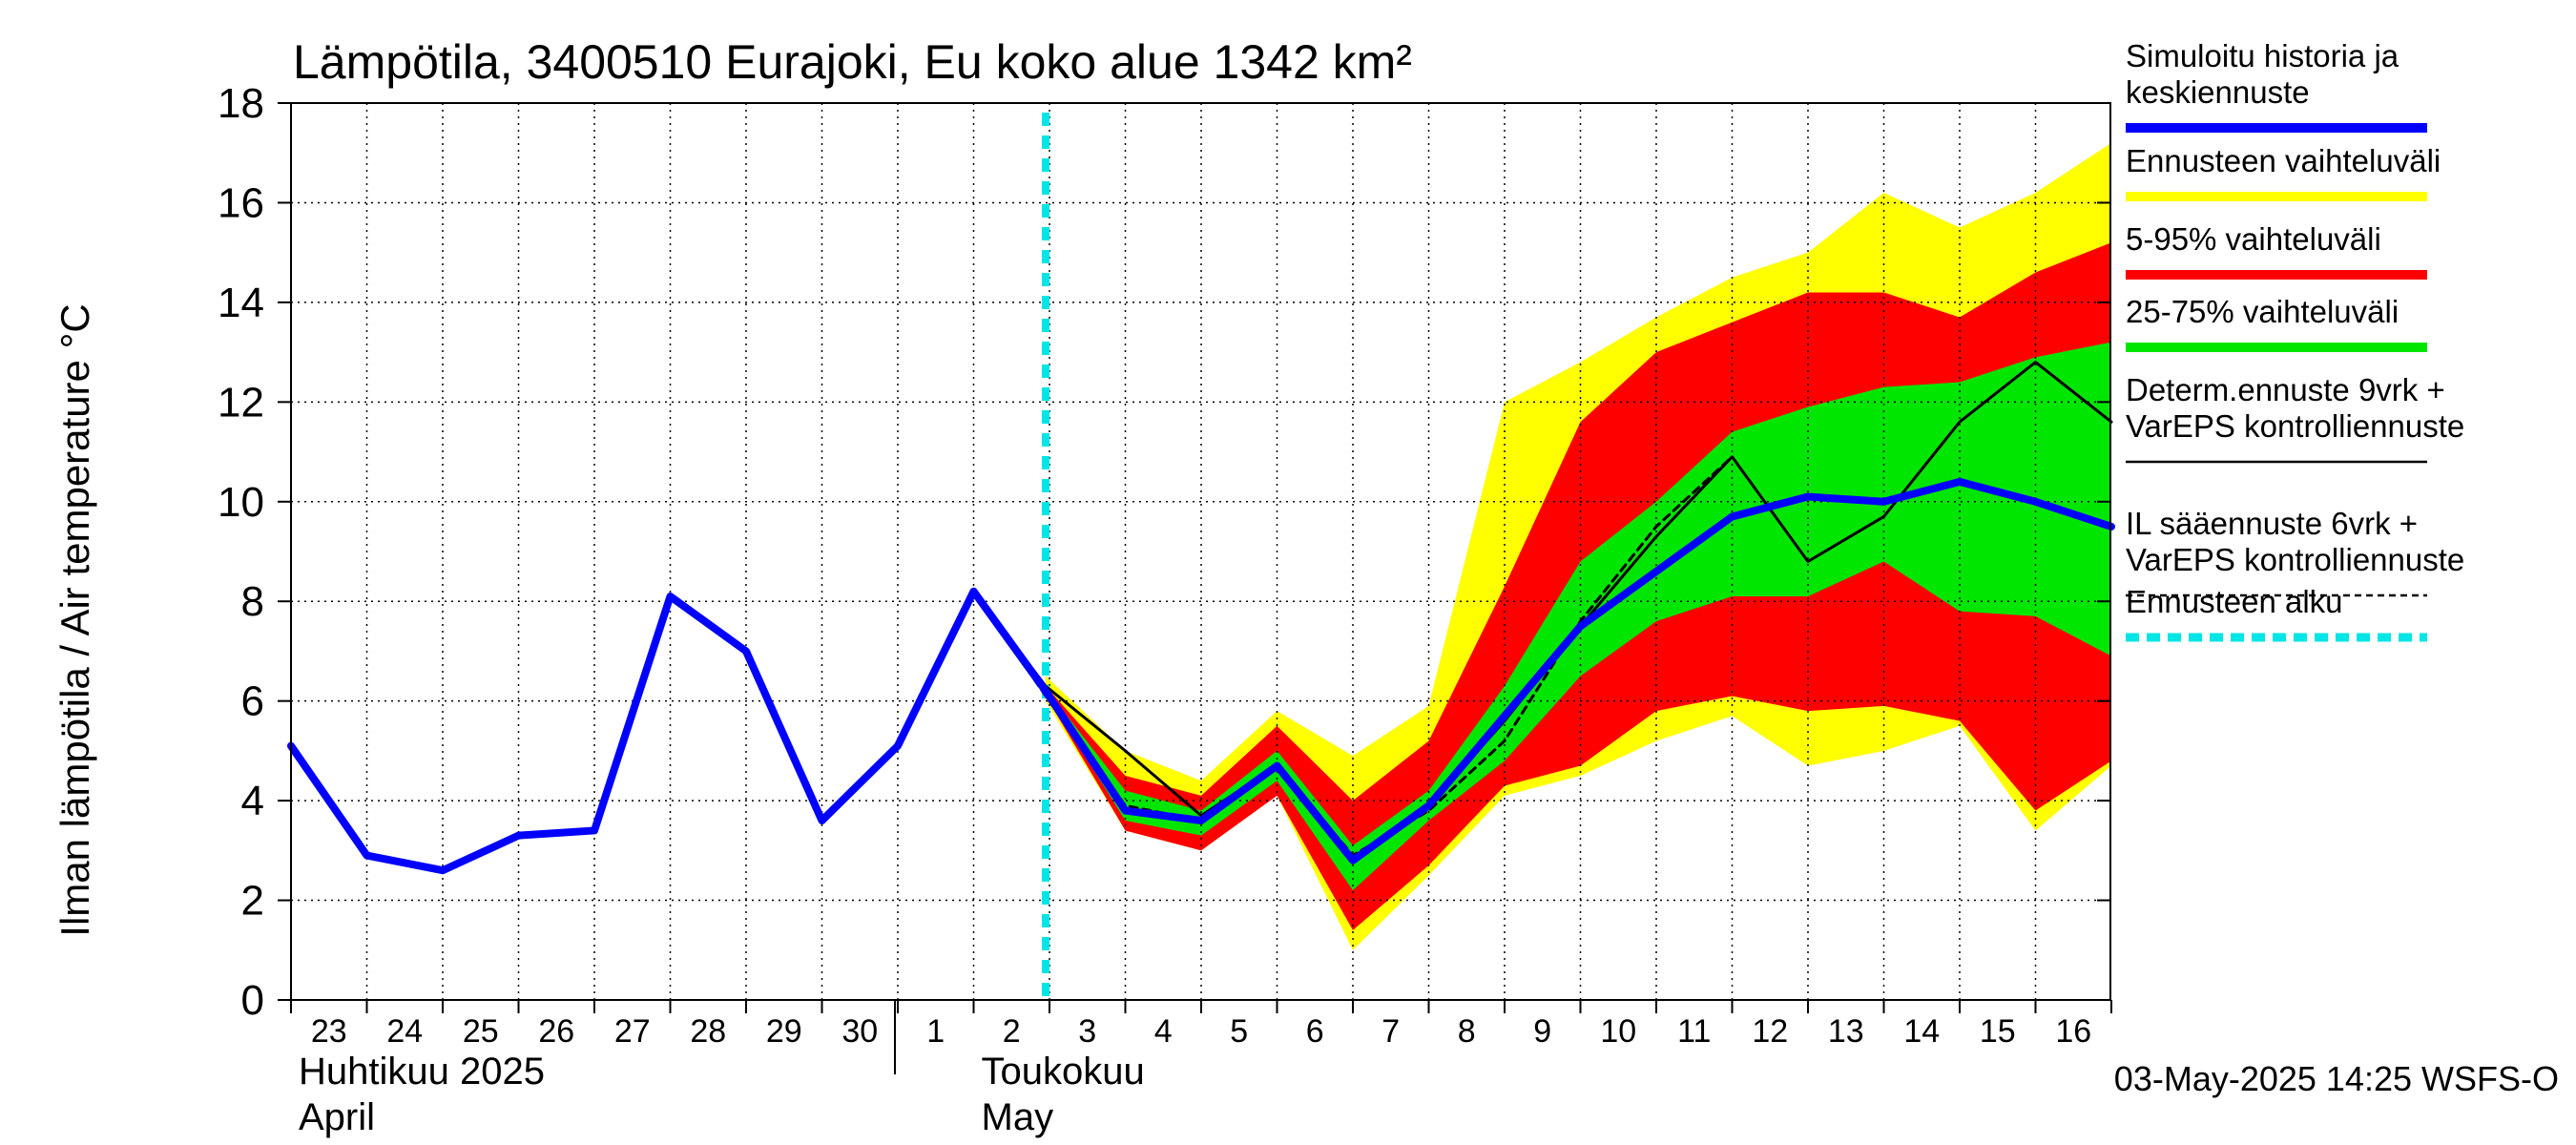  What do you see at coordinates (1694, 1031) in the screenshot?
I see `x-tick-label-11: 11` at bounding box center [1694, 1031].